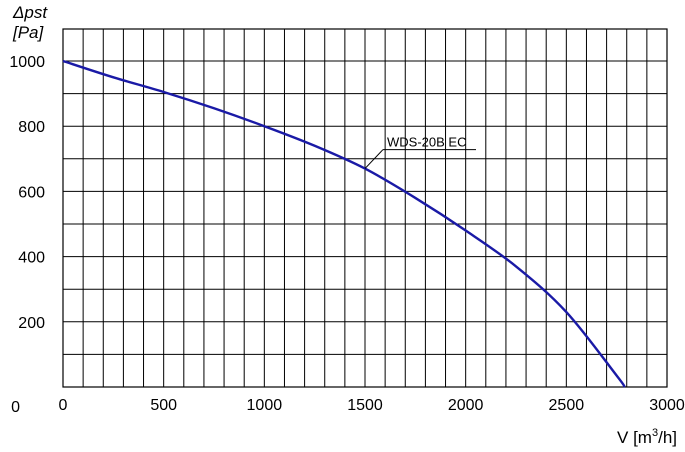  I want to click on y-tick-label: 400, so click(31, 258).